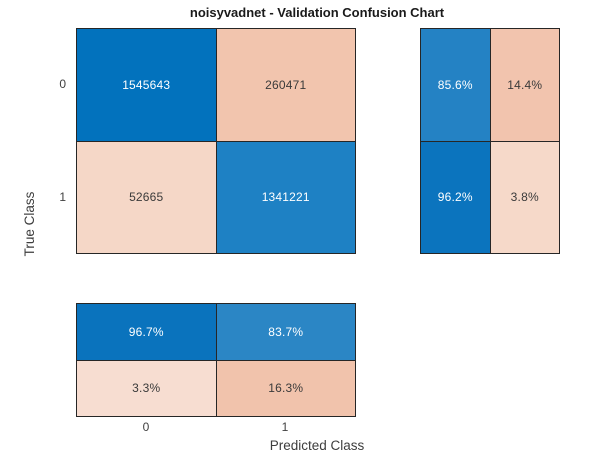 The height and width of the screenshot is (462, 616). I want to click on y-tick-1: 1, so click(62, 197).